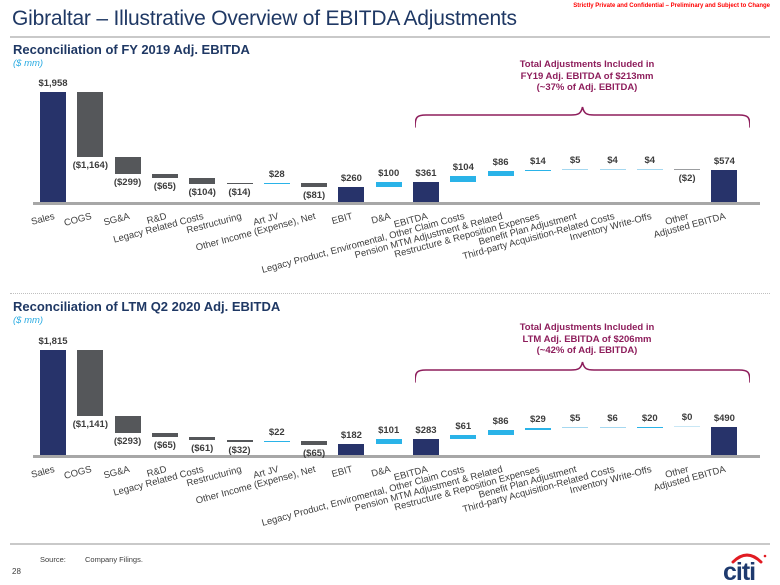  Describe the element at coordinates (612, 419) in the screenshot. I see `bar-value-label: $6` at that location.